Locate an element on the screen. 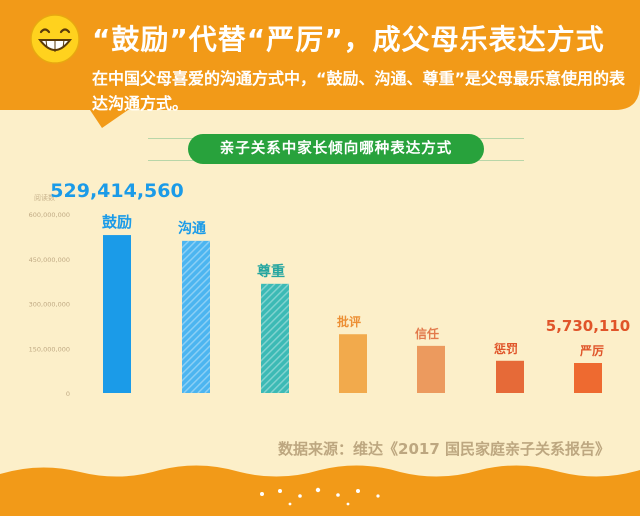  y-tick-label: 600,000,000 is located at coordinates (49, 215).